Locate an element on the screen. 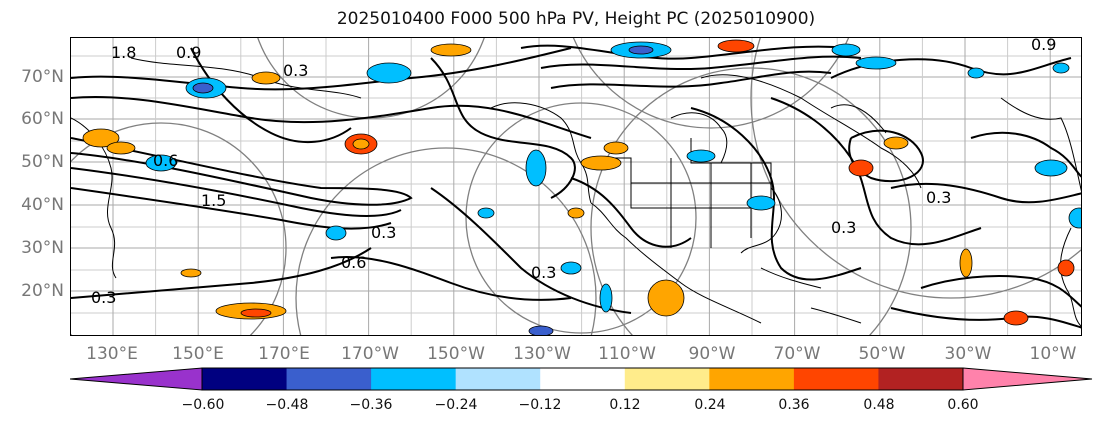  contour-label: 1.5 is located at coordinates (213, 200).